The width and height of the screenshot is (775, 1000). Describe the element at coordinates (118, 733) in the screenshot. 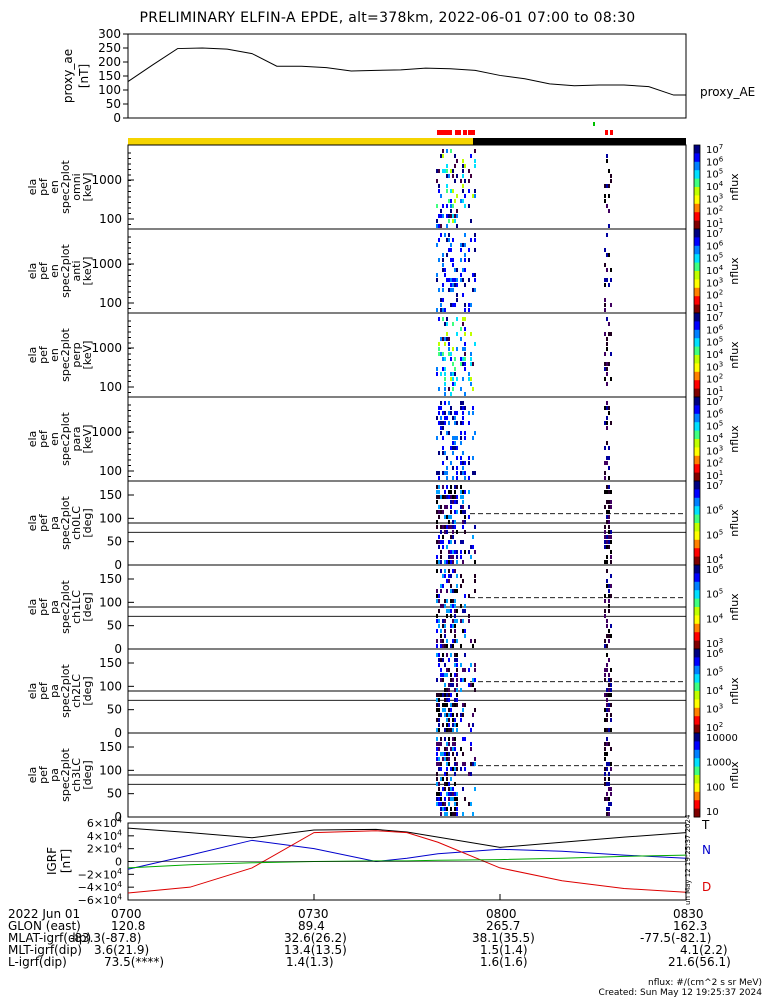

I see `spectro-ytick-label: 0` at that location.